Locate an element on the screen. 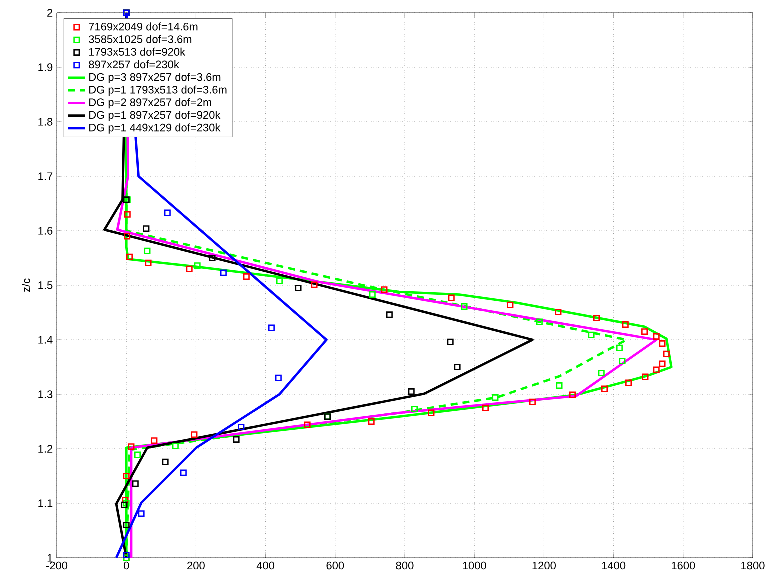  y-axis-title: z/c is located at coordinates (26, 285).